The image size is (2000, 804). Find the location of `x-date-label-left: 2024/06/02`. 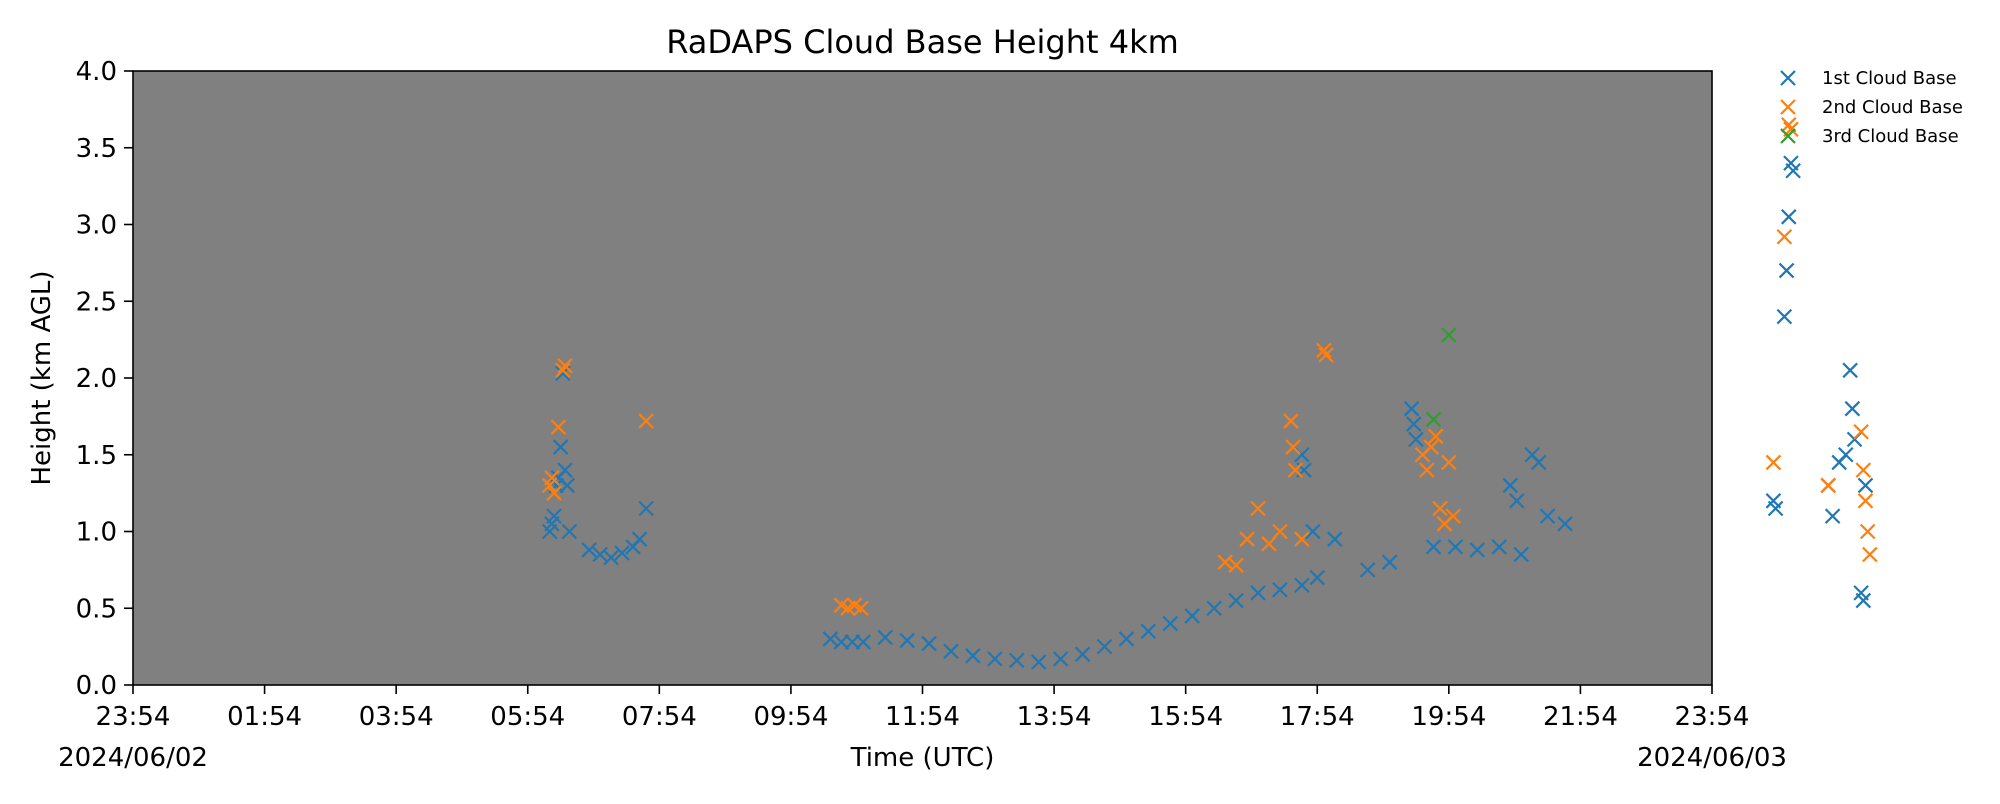

x-date-label-left: 2024/06/02 is located at coordinates (133, 758).